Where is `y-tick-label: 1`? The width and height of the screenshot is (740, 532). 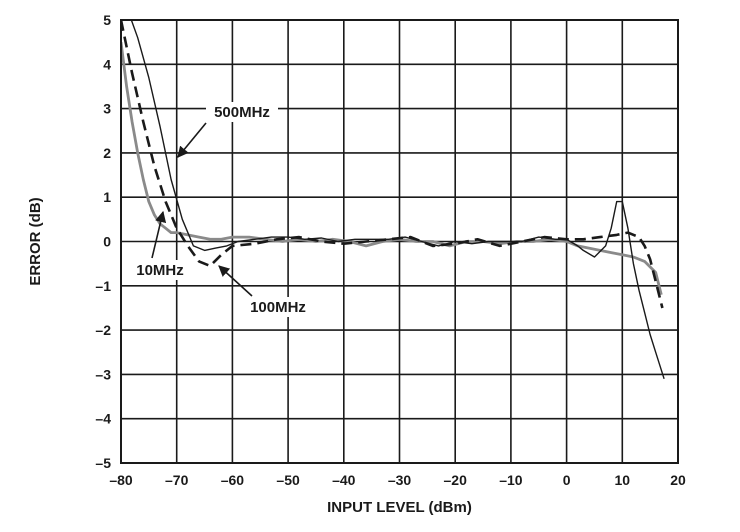
y-tick-label: 1 is located at coordinates (107, 197).